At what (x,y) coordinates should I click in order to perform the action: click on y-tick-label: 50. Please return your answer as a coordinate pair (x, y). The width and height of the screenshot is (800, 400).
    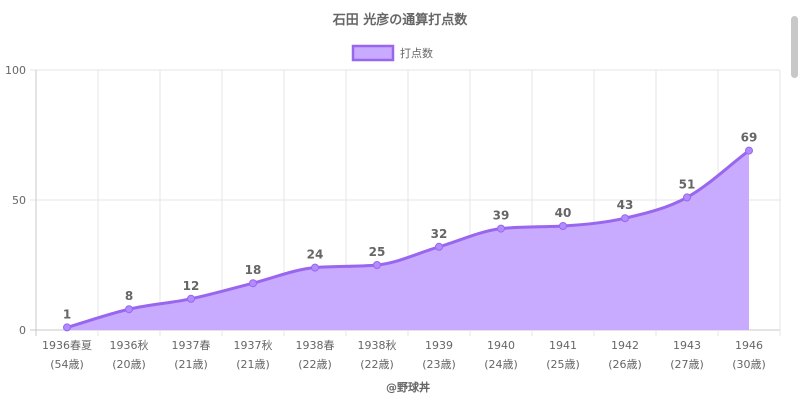
    Looking at the image, I should click on (19, 200).